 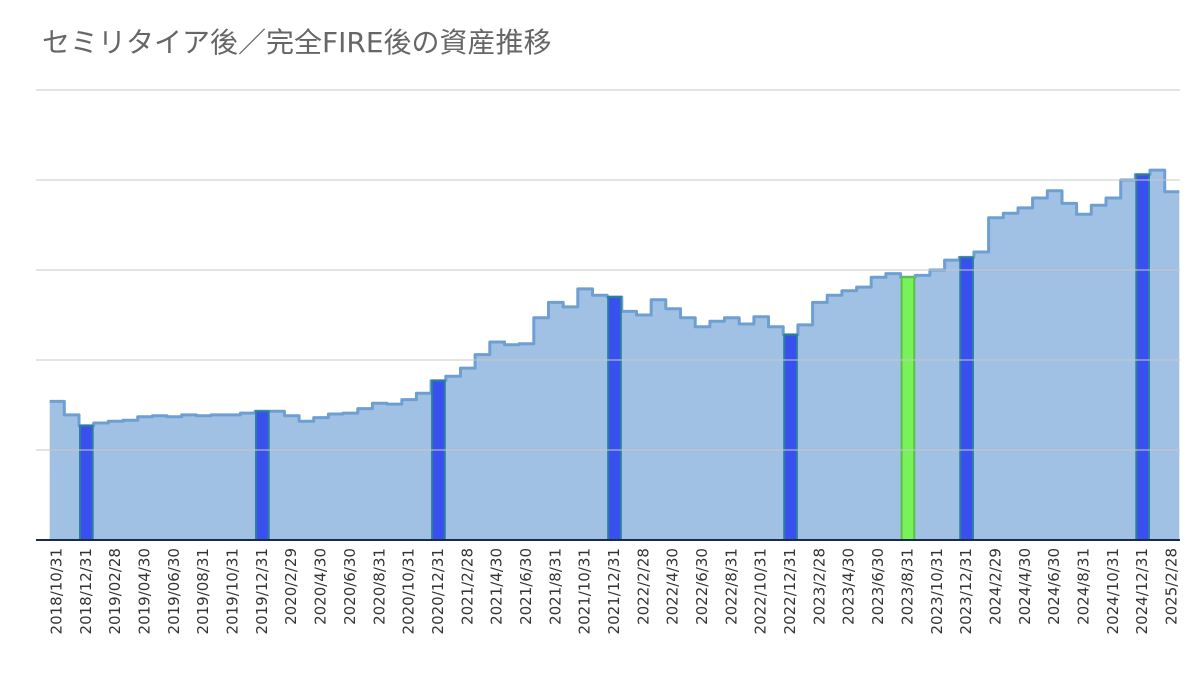 I want to click on x-tick-label: 2021/6/30, so click(x=526, y=586).